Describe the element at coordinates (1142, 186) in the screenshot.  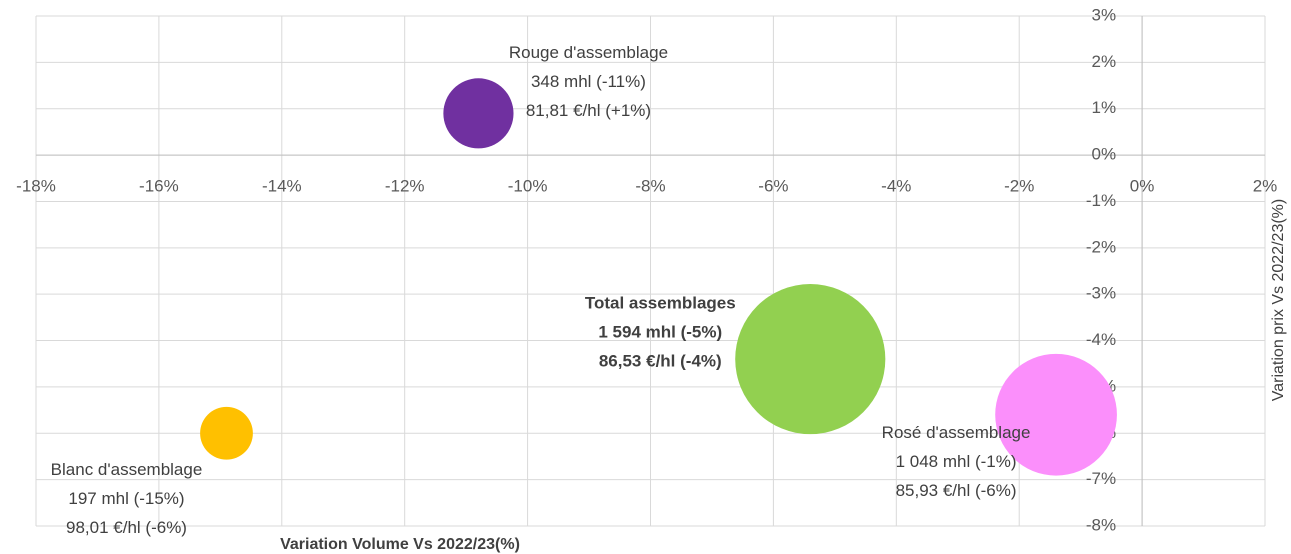
I see `x-tick-label: 0%` at that location.